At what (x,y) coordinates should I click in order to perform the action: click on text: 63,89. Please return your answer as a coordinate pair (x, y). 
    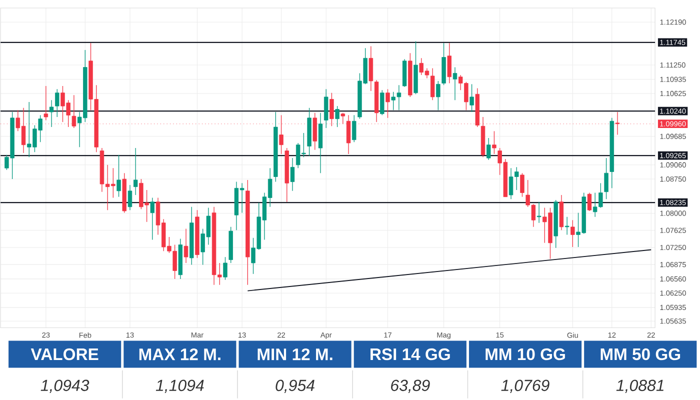
    Looking at the image, I should click on (410, 387).